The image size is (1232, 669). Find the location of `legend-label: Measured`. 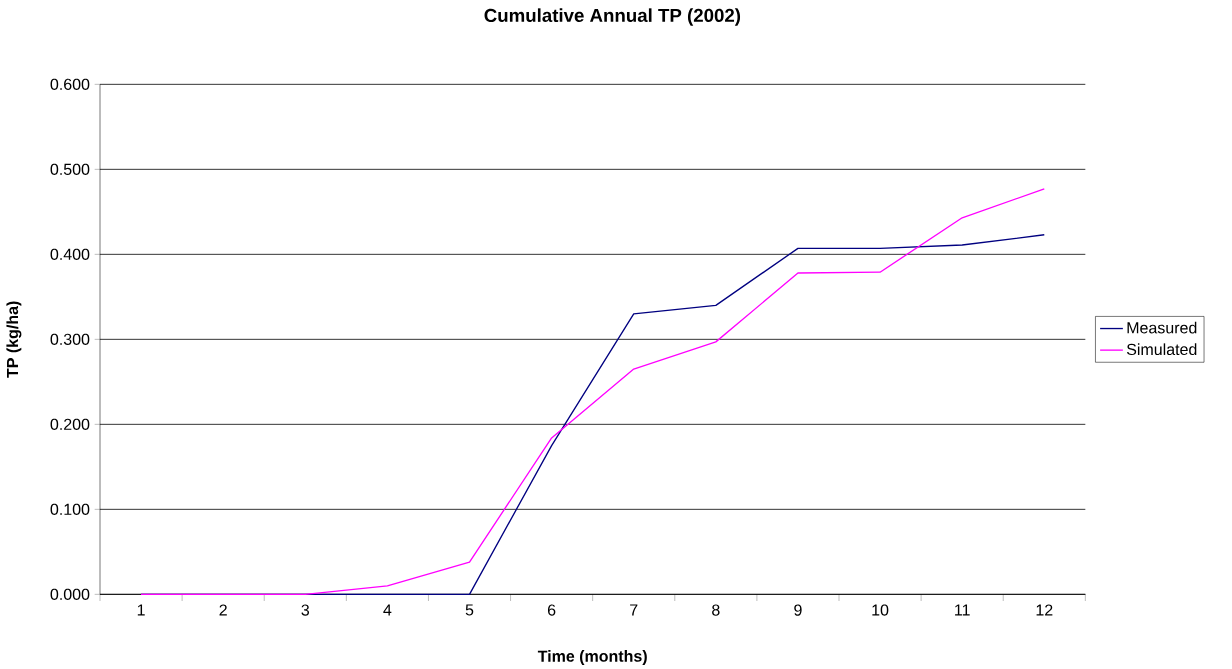

legend-label: Measured is located at coordinates (1162, 327).